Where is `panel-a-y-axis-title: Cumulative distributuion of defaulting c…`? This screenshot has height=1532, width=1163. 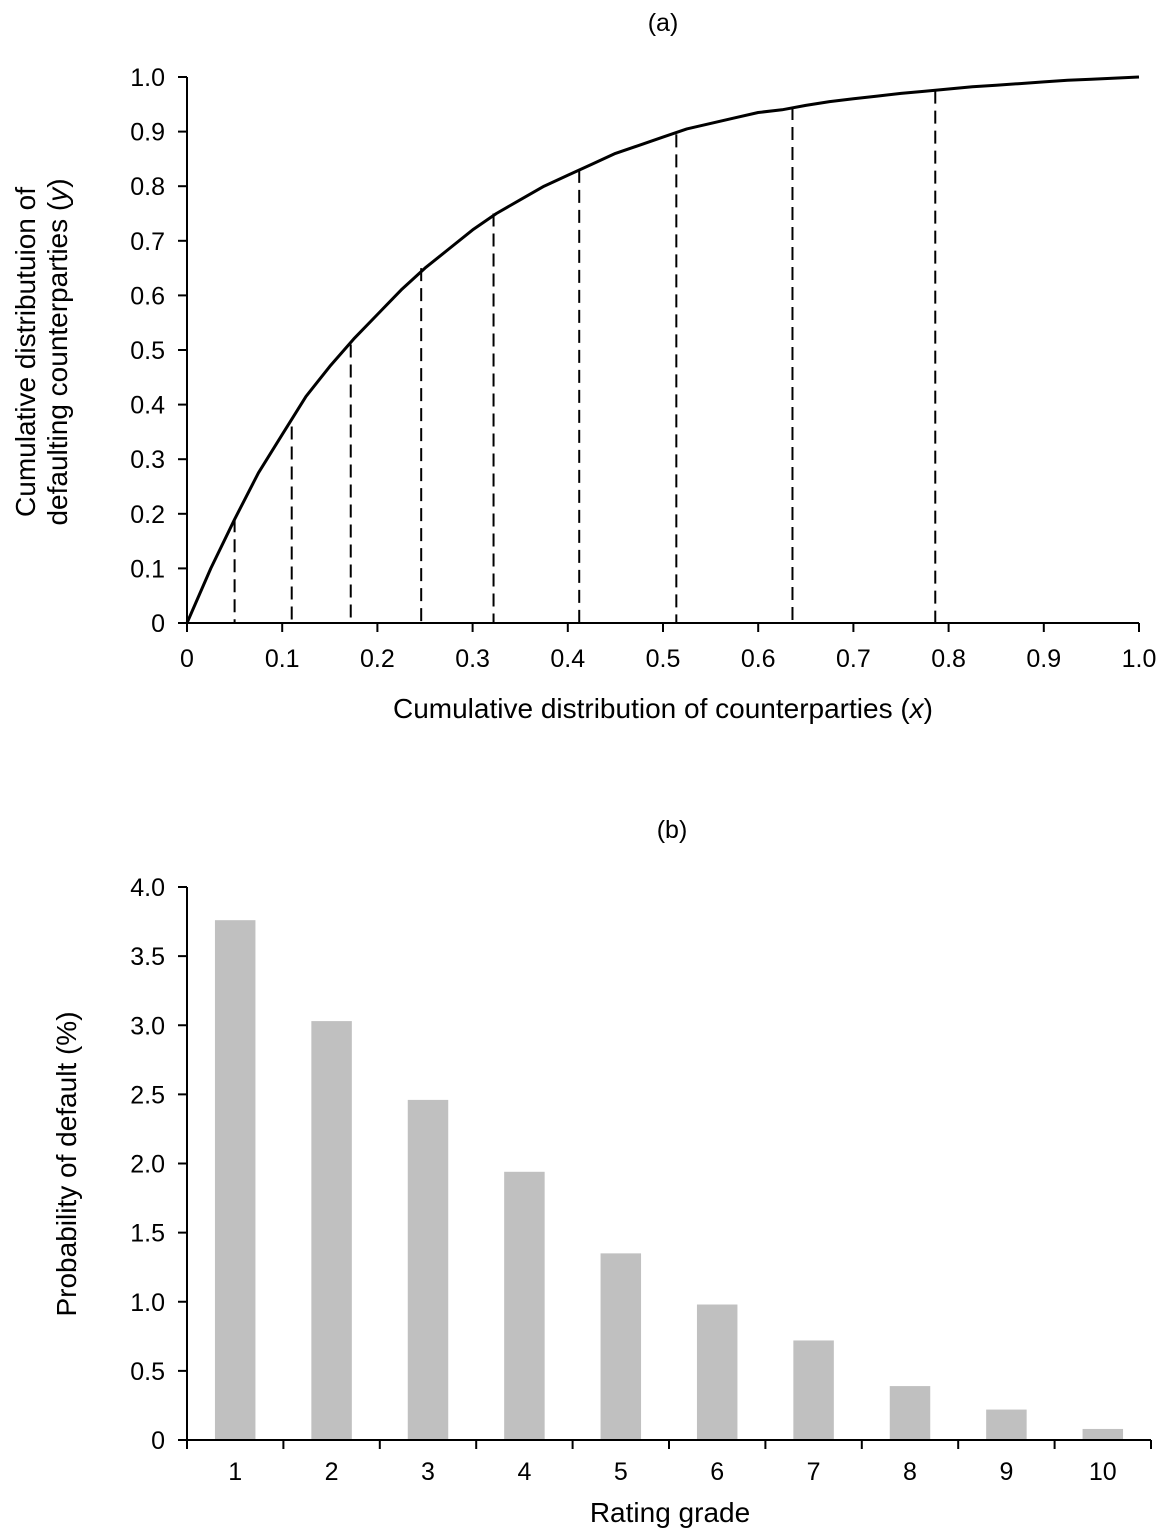
panel-a-y-axis-title: Cumulative distributuion of defaulting c… is located at coordinates (41, 351).